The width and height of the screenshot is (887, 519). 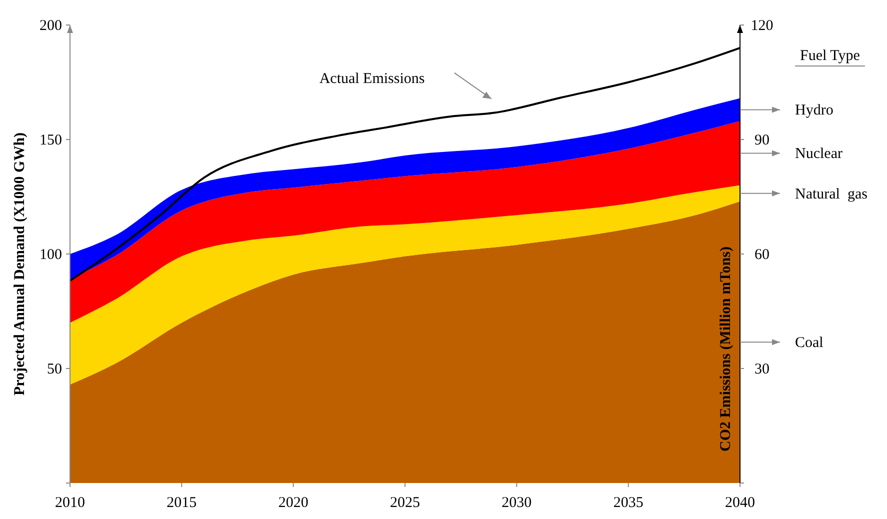 I want to click on y-tick-label: 150, so click(x=51, y=140).